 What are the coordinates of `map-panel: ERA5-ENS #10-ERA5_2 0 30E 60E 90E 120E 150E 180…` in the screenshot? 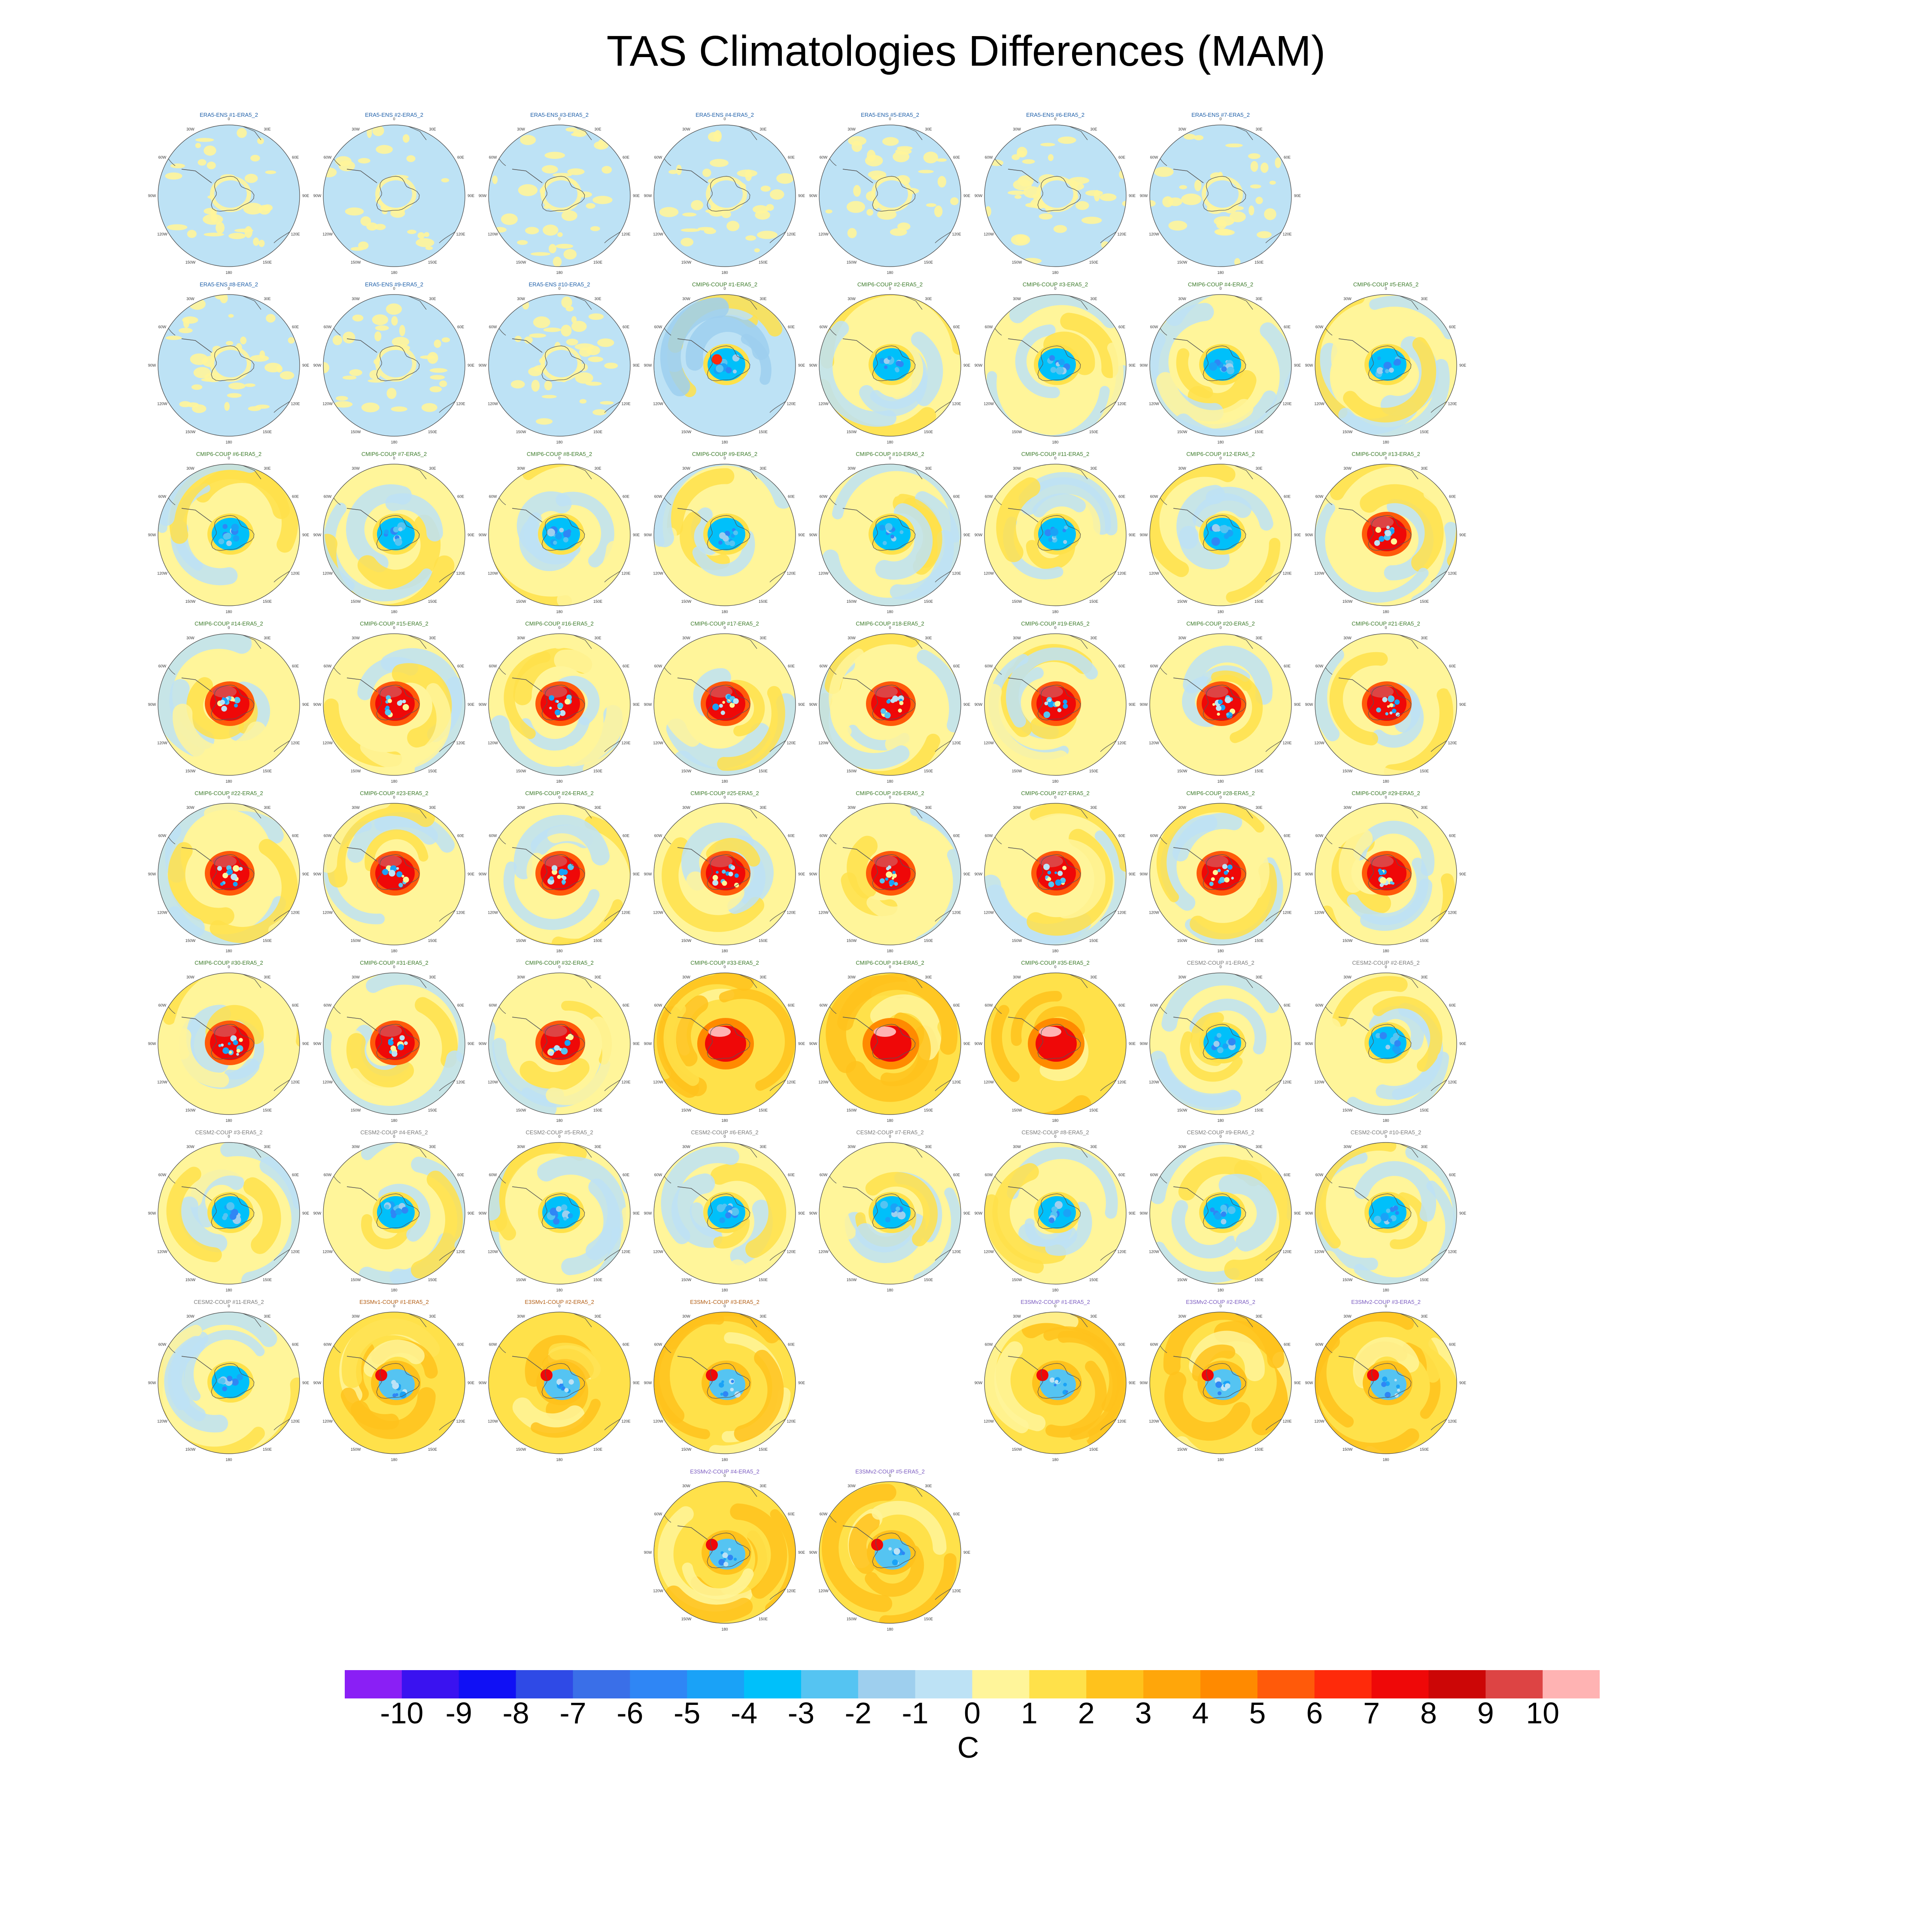 It's located at (559, 362).